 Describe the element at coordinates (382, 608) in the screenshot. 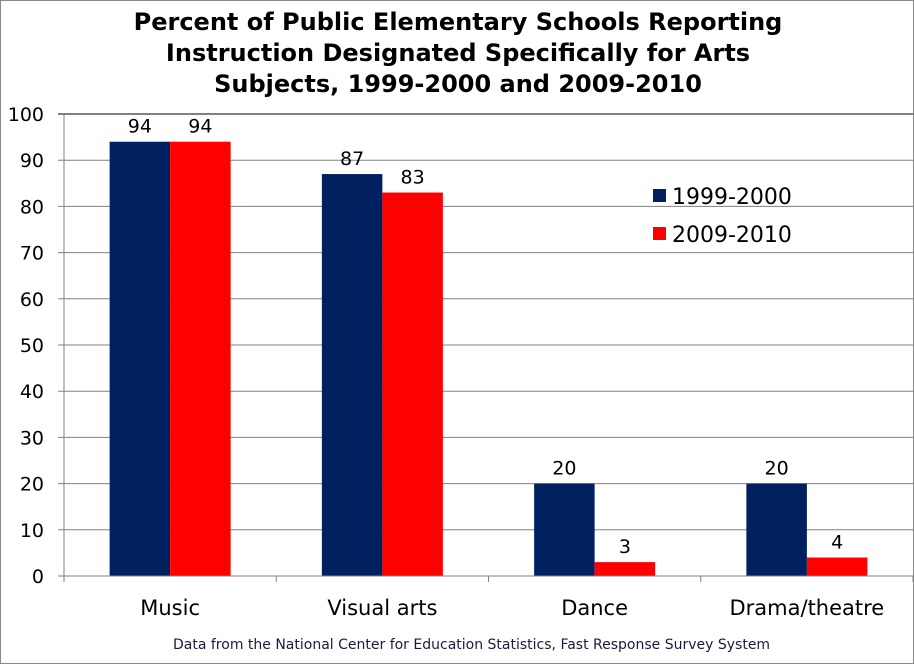

I see `x-category-label: Visual arts` at that location.